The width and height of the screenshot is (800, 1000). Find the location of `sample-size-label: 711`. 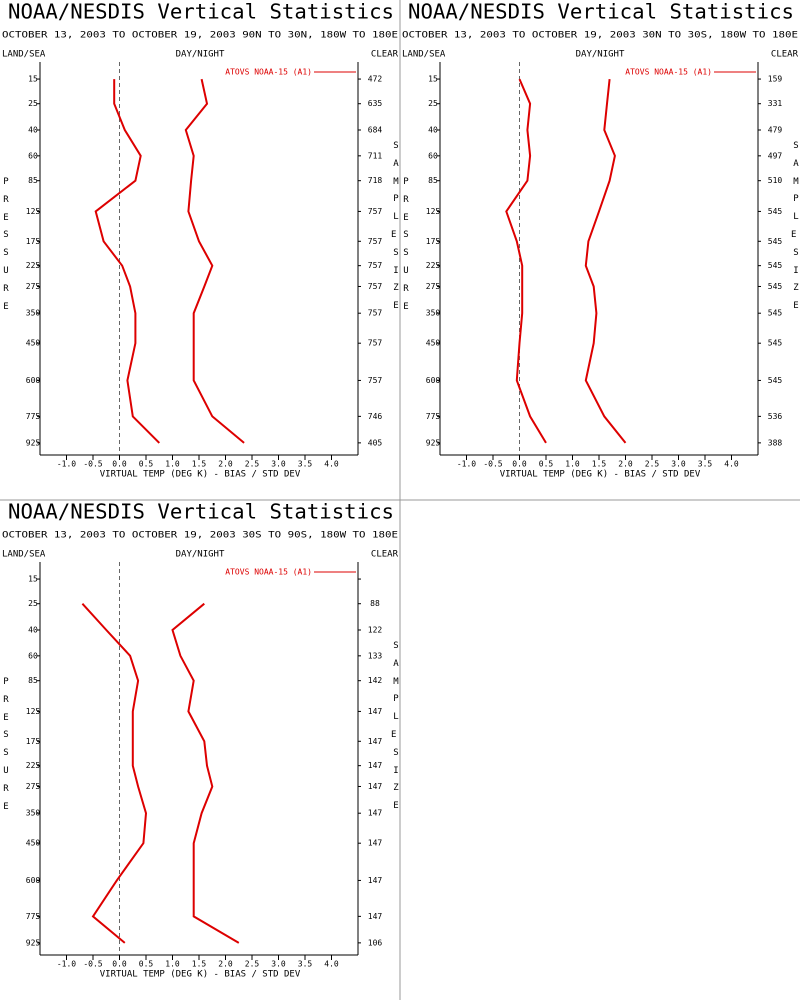

sample-size-label: 711 is located at coordinates (375, 155).